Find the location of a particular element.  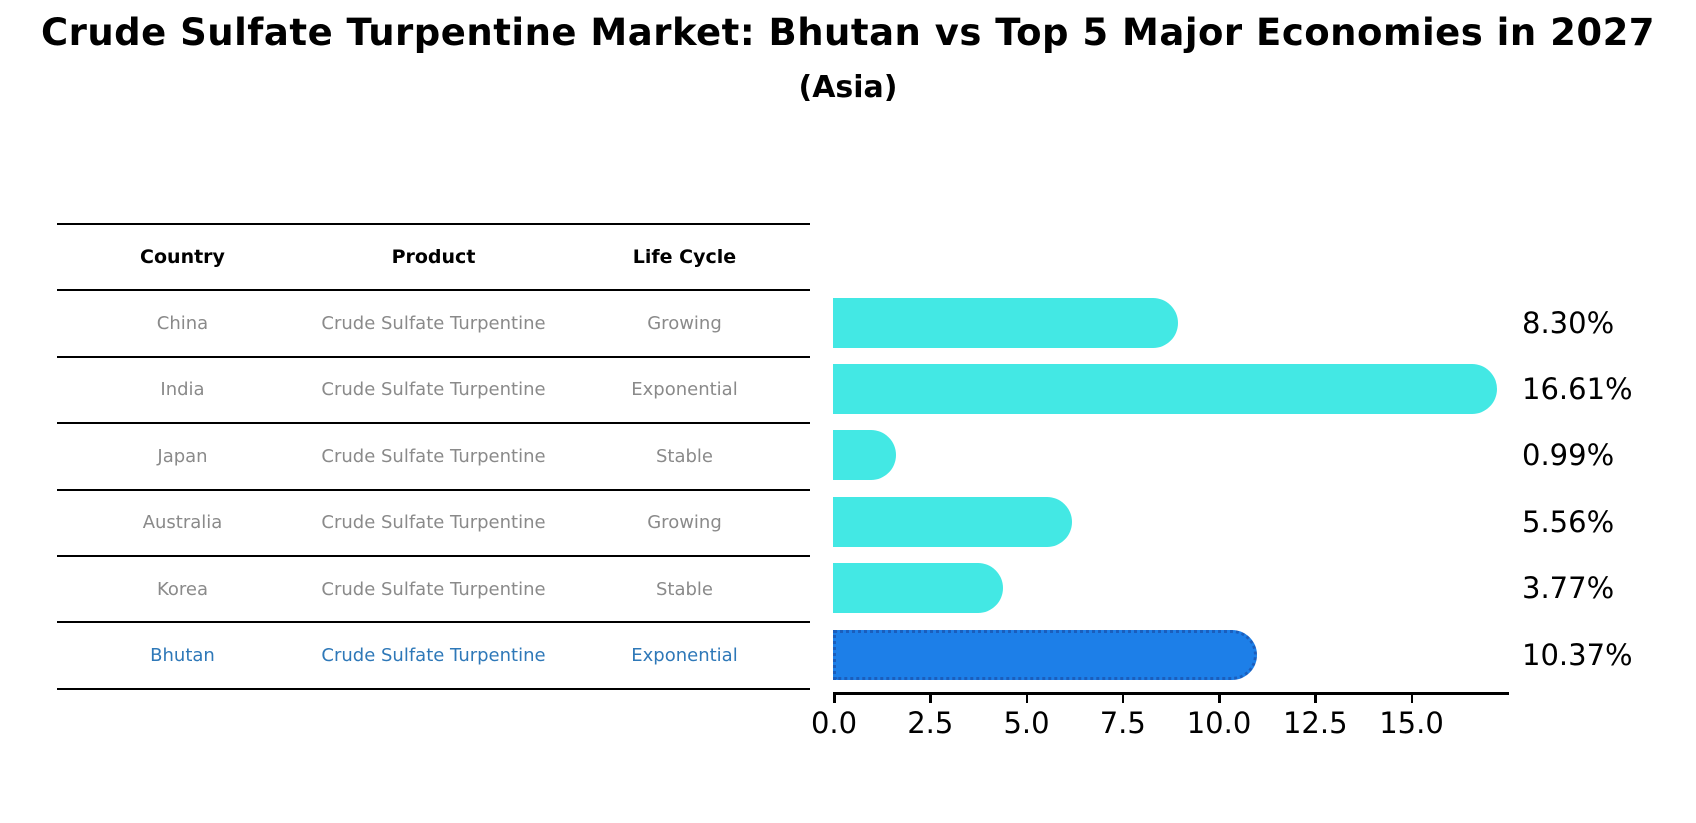

table-row-australia: Australia Crude Sulfate Turpentine Growing is located at coordinates (433, 521).